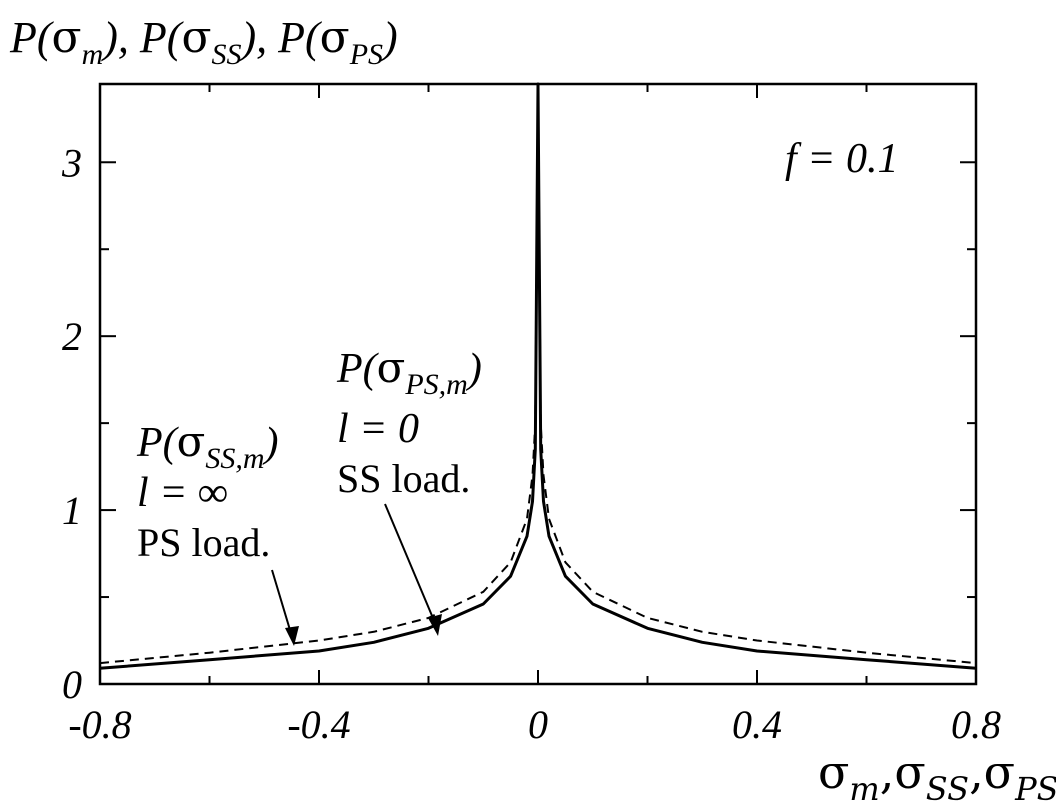 This screenshot has height=810, width=1056. I want to click on x-tick-label: -0.8, so click(99, 724).